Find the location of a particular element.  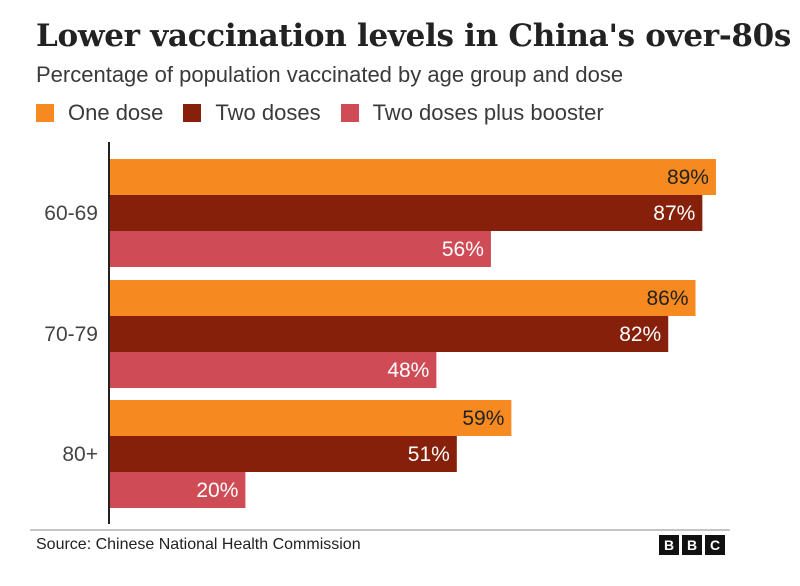

bar-booster-80+ is located at coordinates (177, 490).